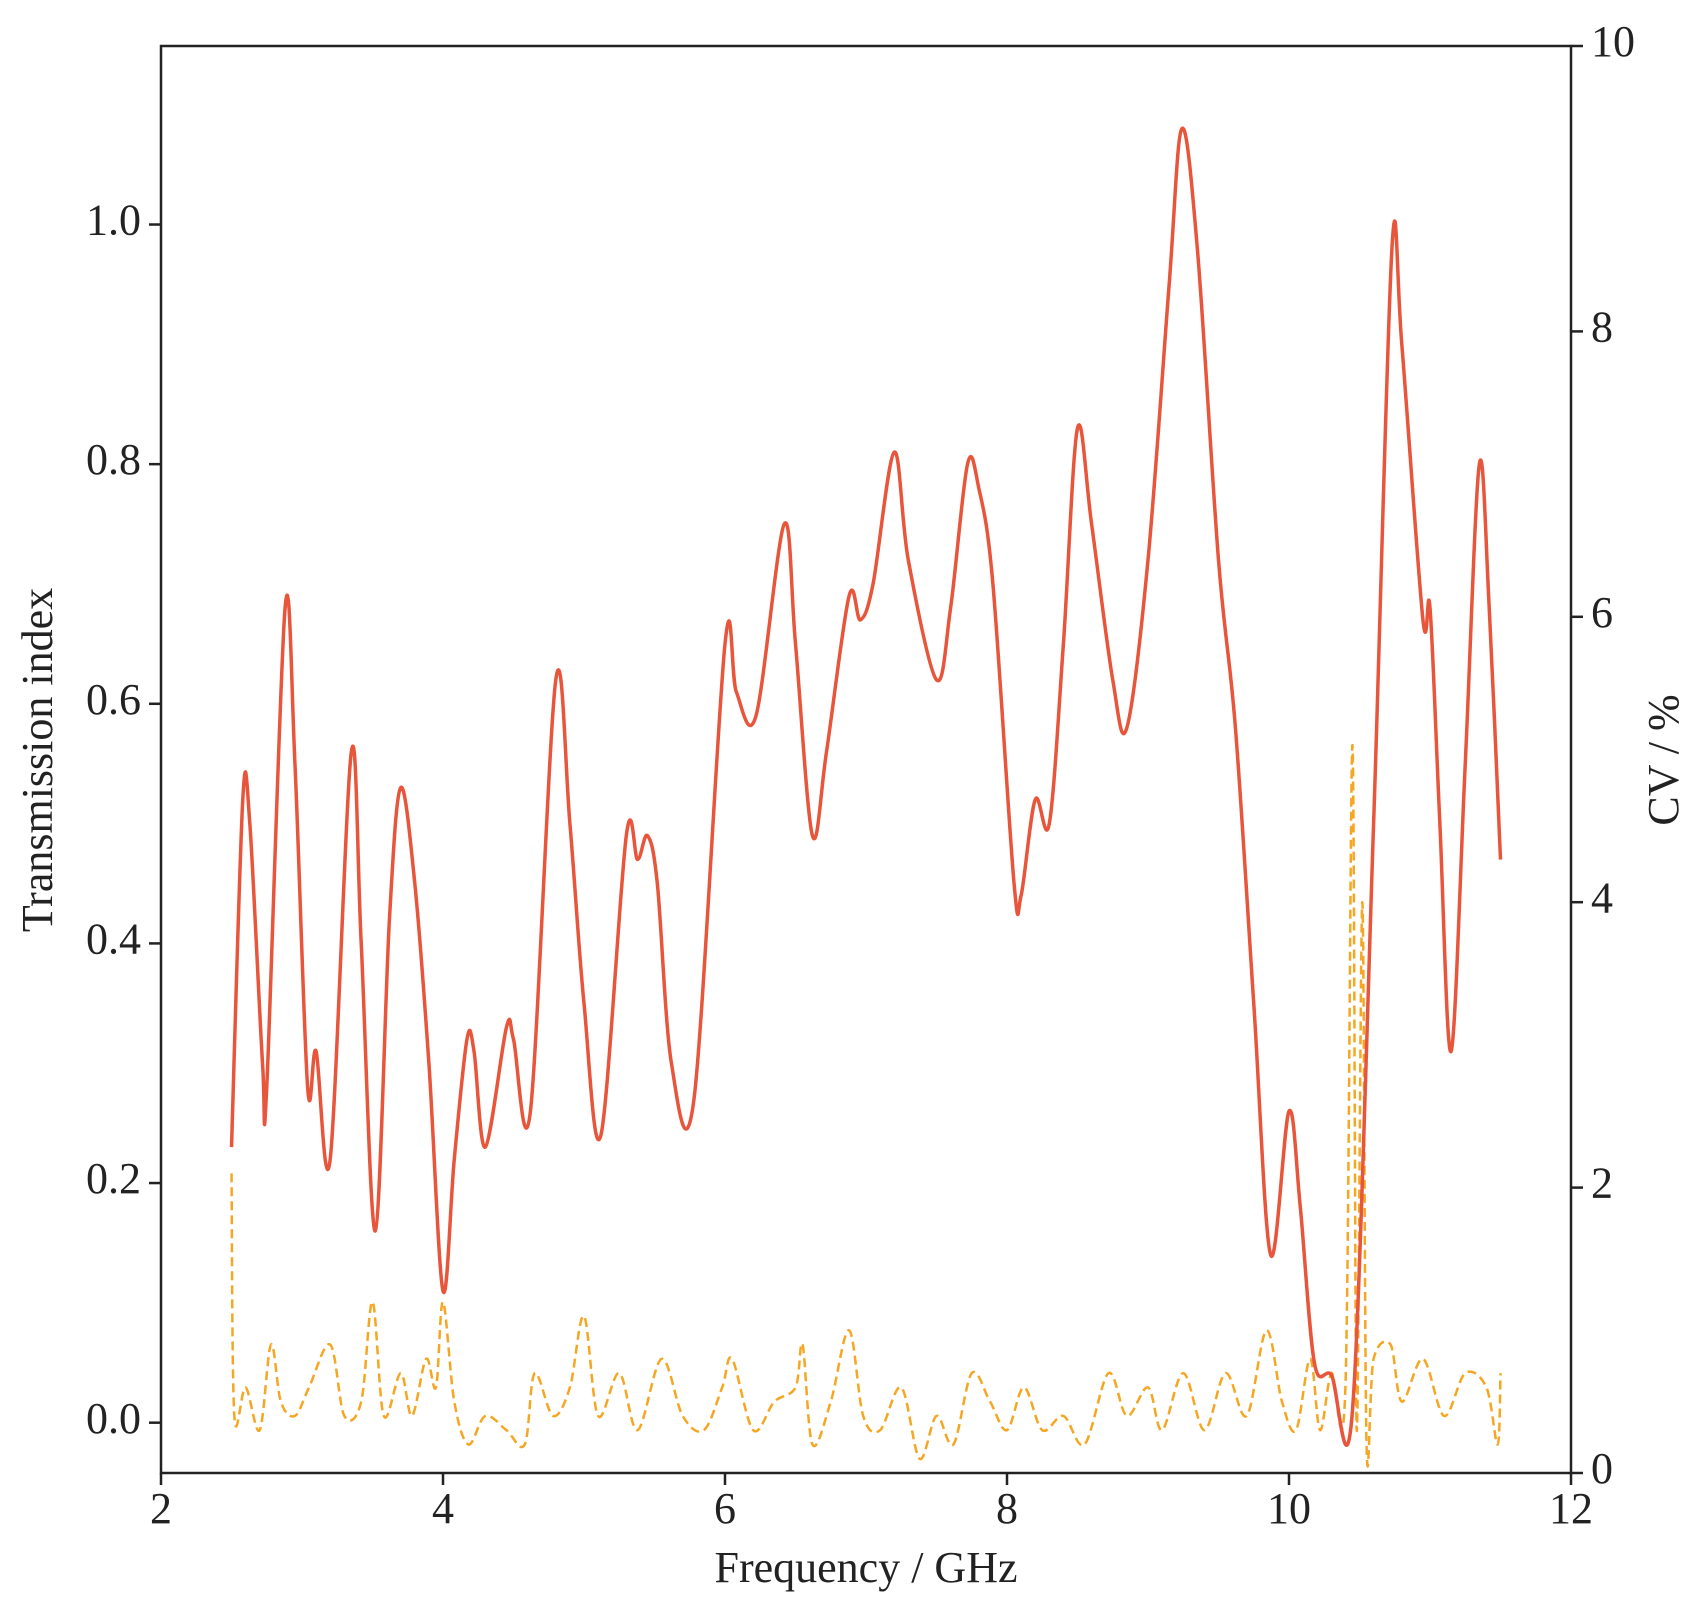  Describe the element at coordinates (1602, 1183) in the screenshot. I see `y2-tick-label: 2` at that location.